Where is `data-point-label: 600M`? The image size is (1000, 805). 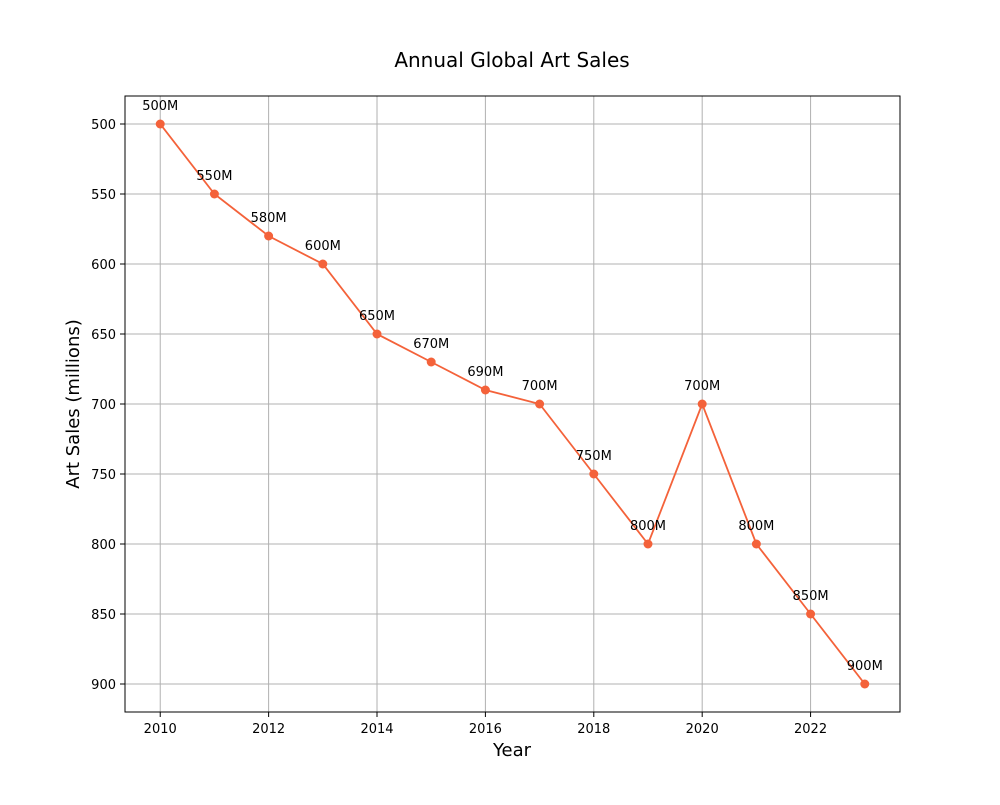 data-point-label: 600M is located at coordinates (323, 246).